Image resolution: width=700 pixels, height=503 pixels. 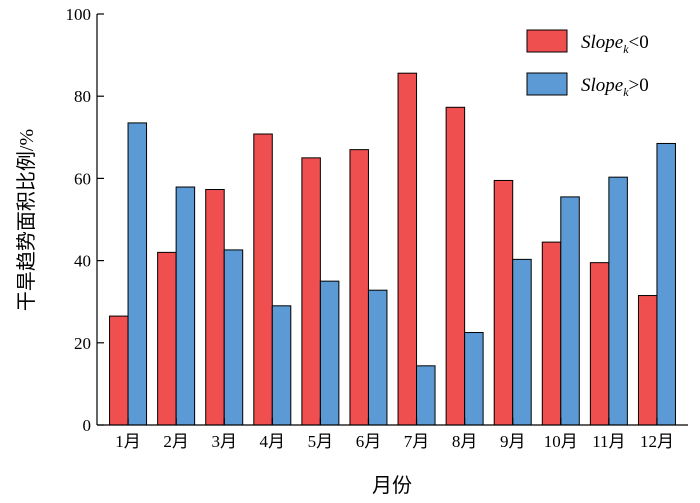 I want to click on x-tick-label: 8月, so click(x=465, y=441).